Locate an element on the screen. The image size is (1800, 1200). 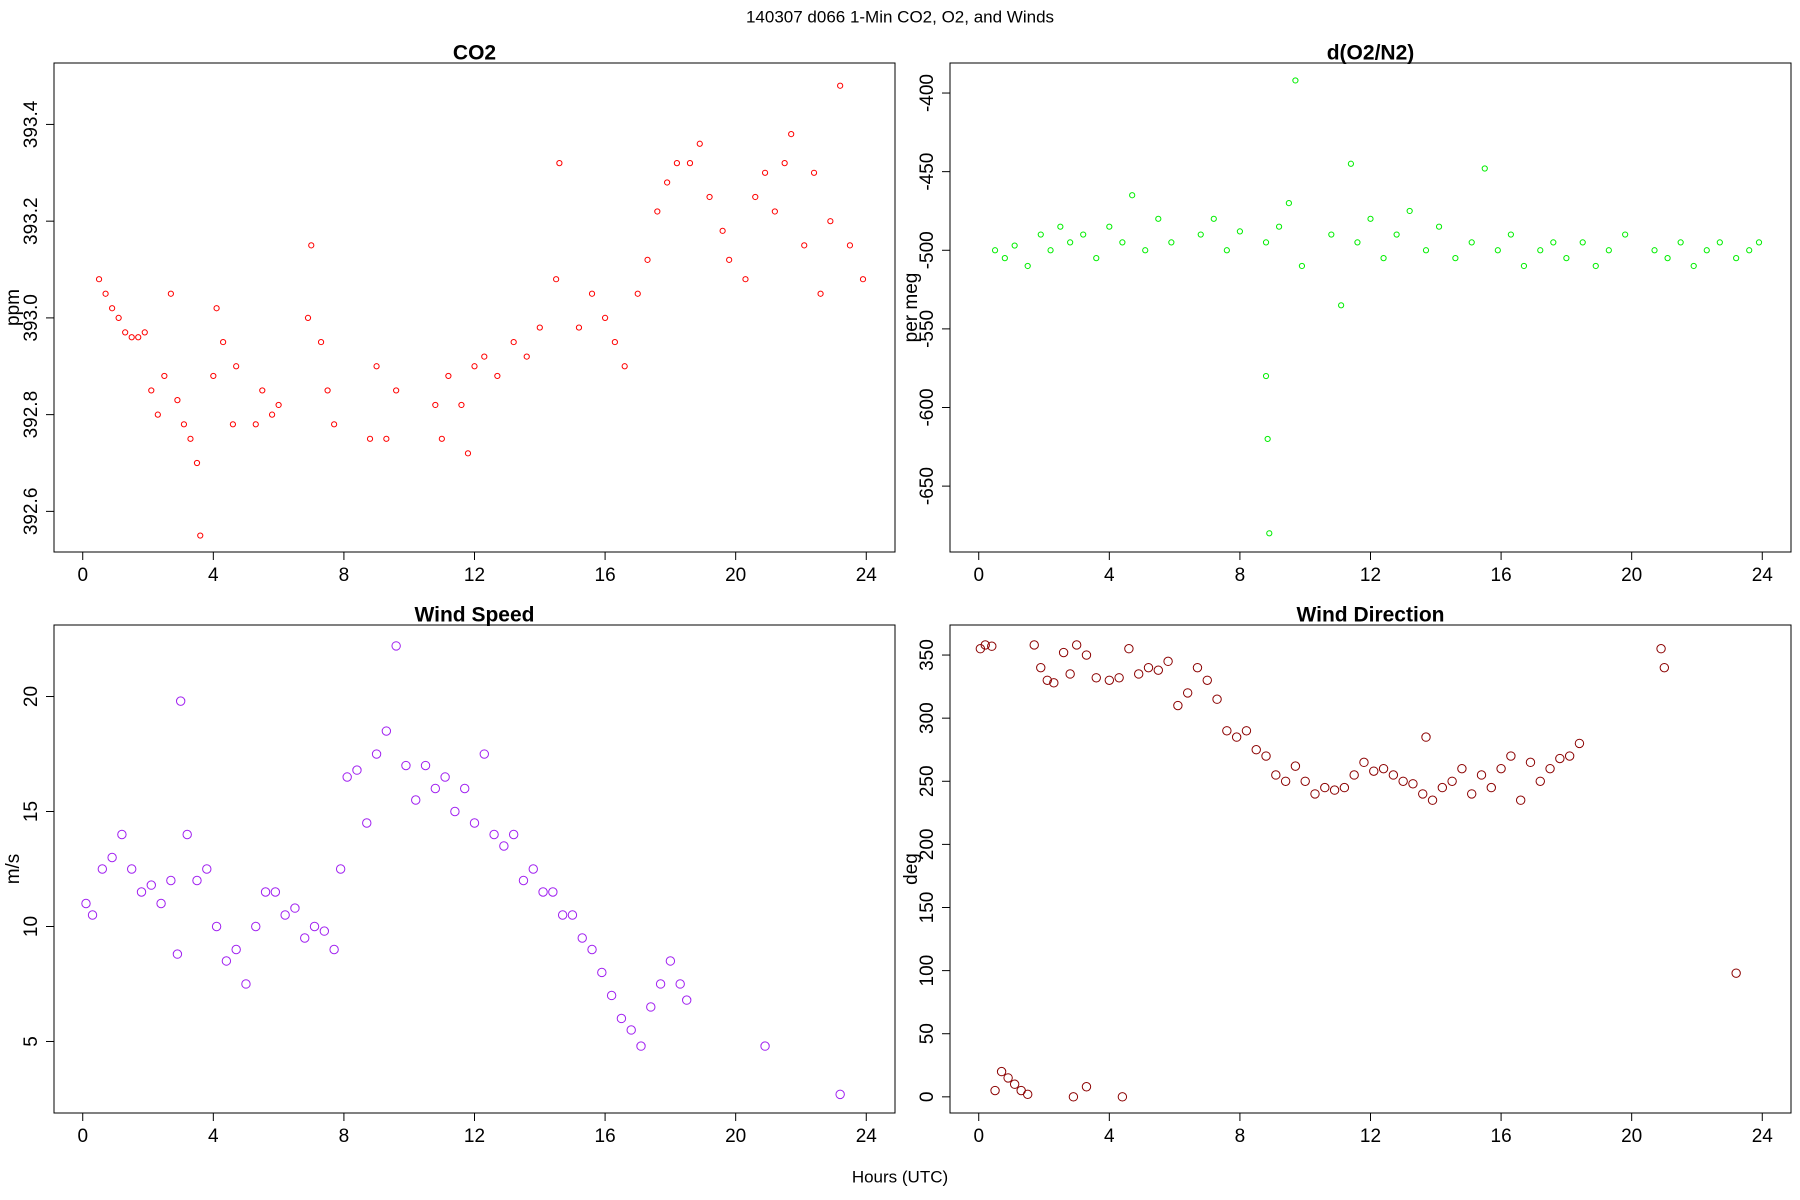
x-tick-label: 24 is located at coordinates (1763, 1136).